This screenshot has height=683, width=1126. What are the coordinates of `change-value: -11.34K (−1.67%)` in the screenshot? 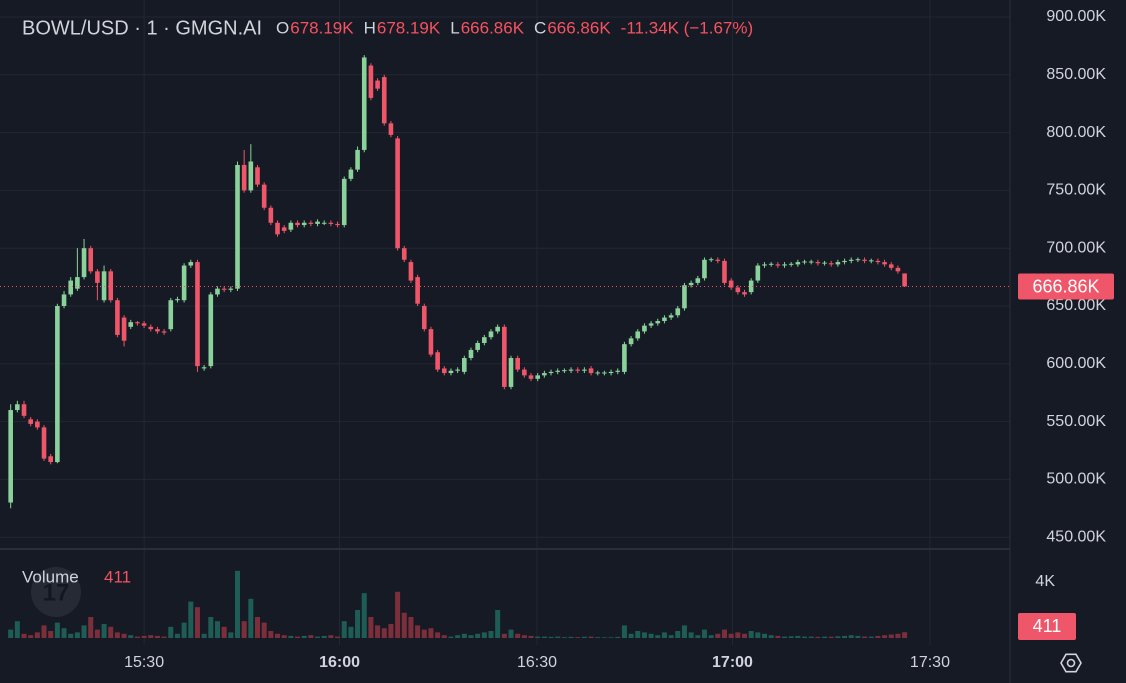 It's located at (687, 27).